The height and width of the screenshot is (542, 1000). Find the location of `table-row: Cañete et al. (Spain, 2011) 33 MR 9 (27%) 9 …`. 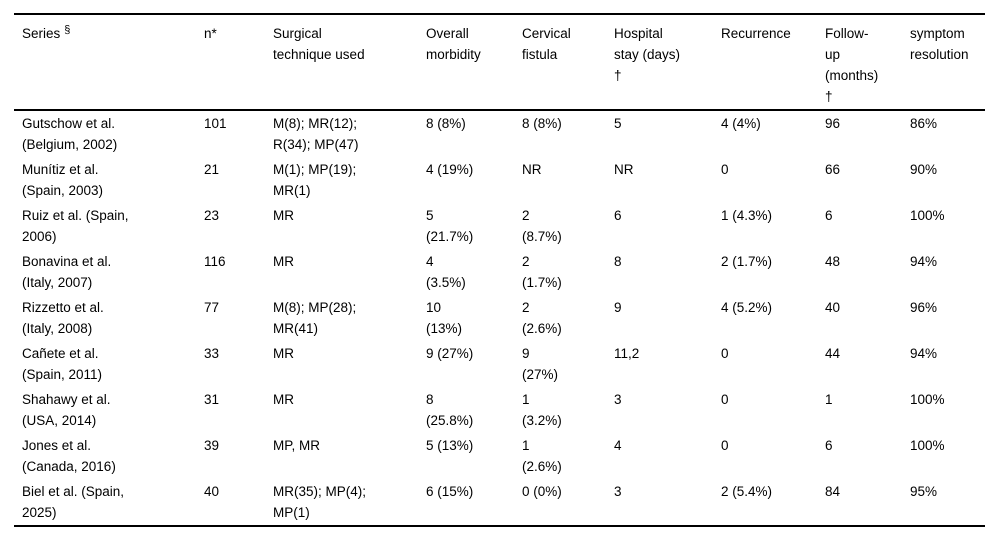

table-row: Cañete et al. (Spain, 2011) 33 MR 9 (27%) 9 … is located at coordinates (499, 364).